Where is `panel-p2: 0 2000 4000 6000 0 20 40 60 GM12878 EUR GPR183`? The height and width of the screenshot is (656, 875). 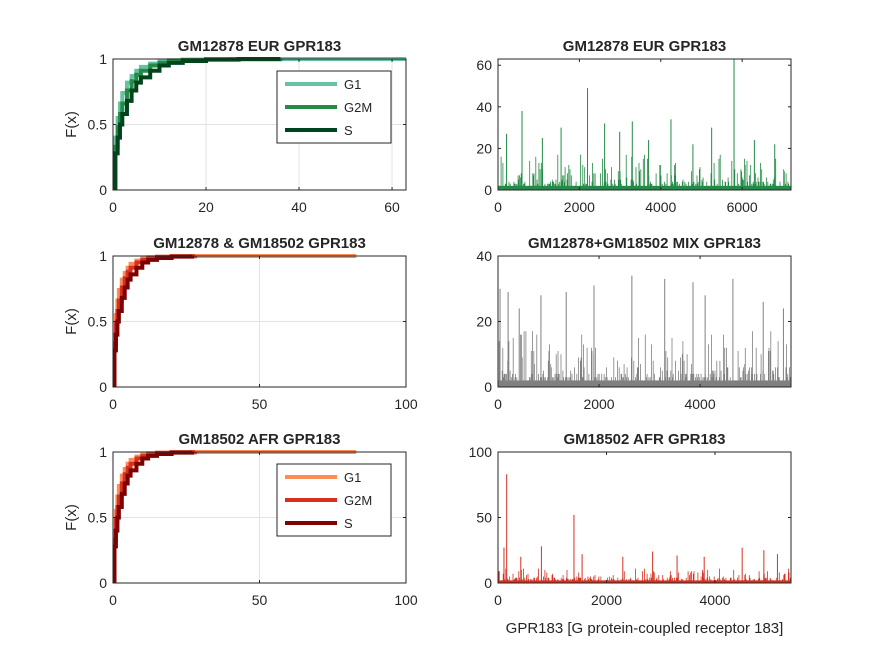
panel-p2: 0 2000 4000 6000 0 20 40 60 GM12878 EUR GPR183 is located at coordinates (634, 126).